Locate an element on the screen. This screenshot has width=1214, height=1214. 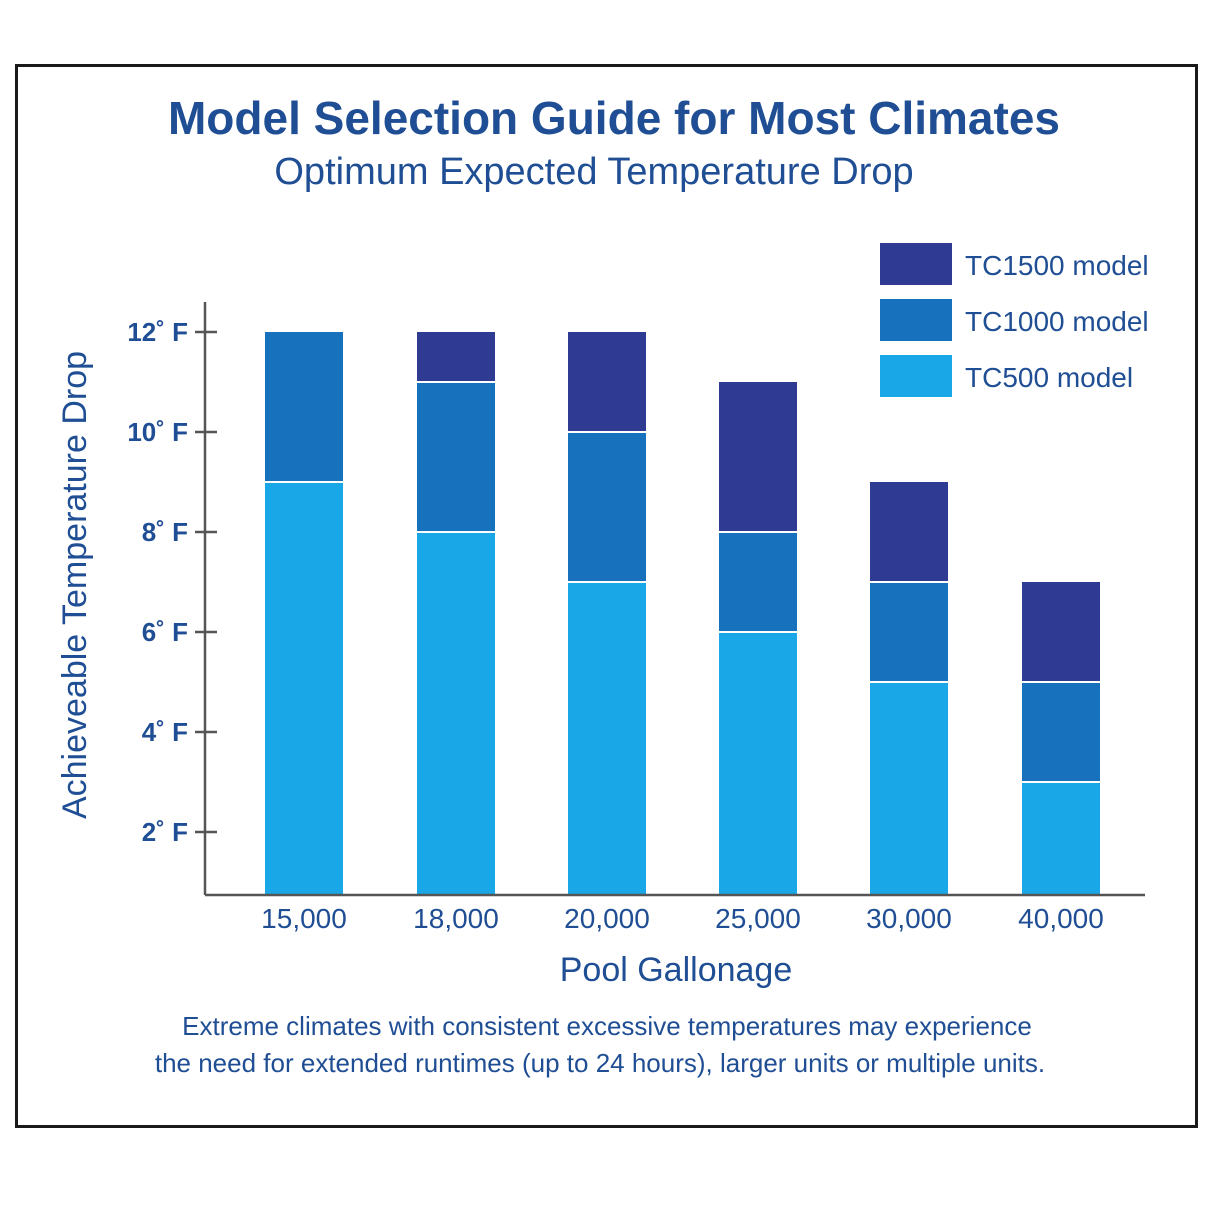
y-tick-label: 4˚ F is located at coordinates (165, 732).